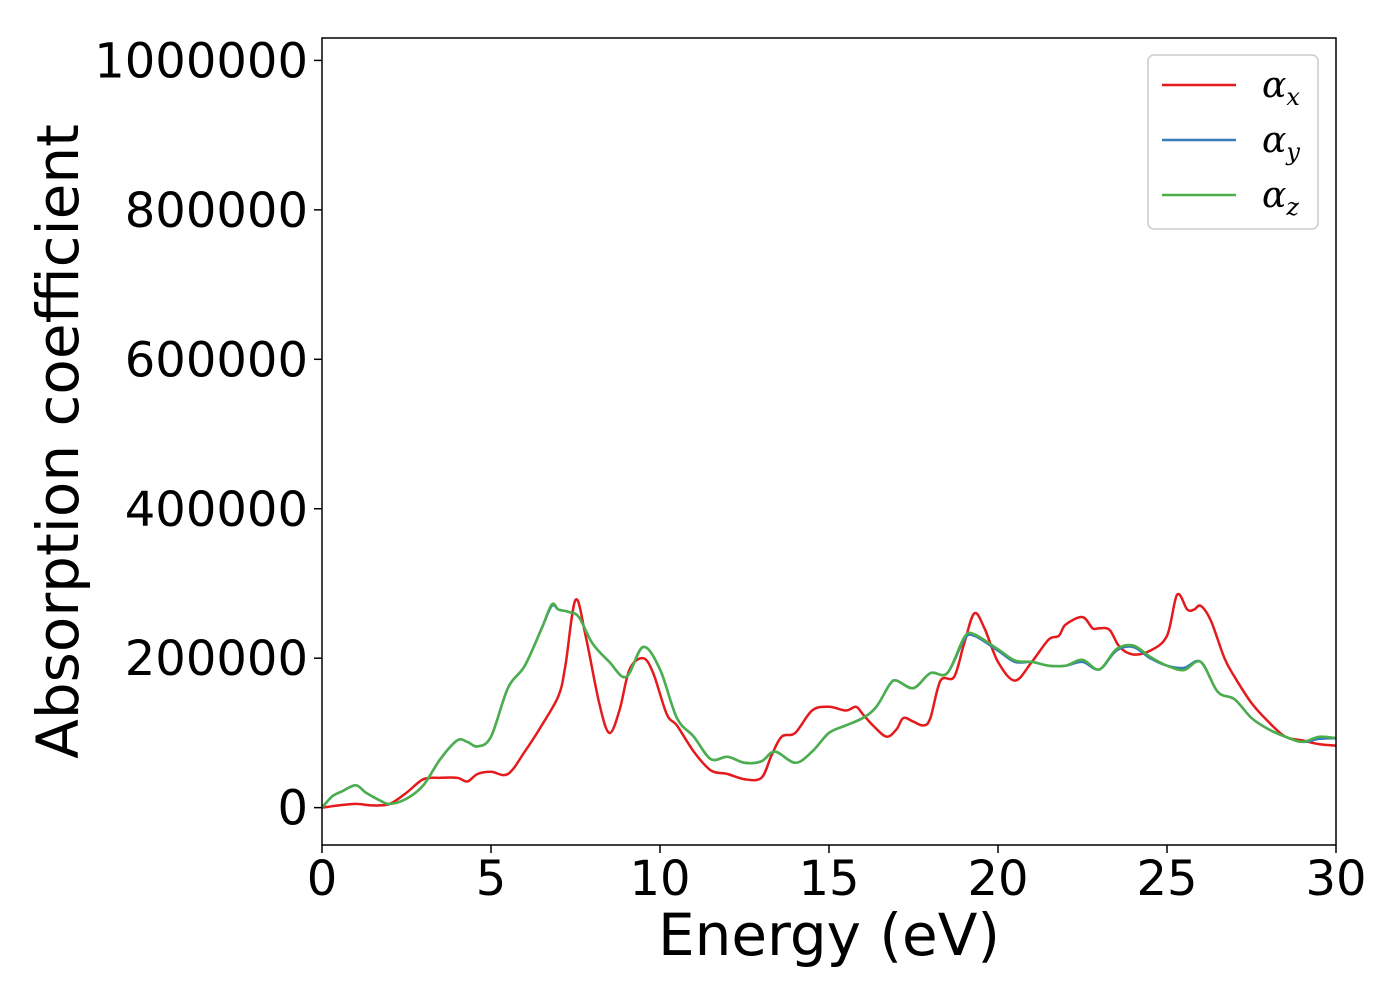  What do you see at coordinates (997, 879) in the screenshot?
I see `x-tick-label: 20` at bounding box center [997, 879].